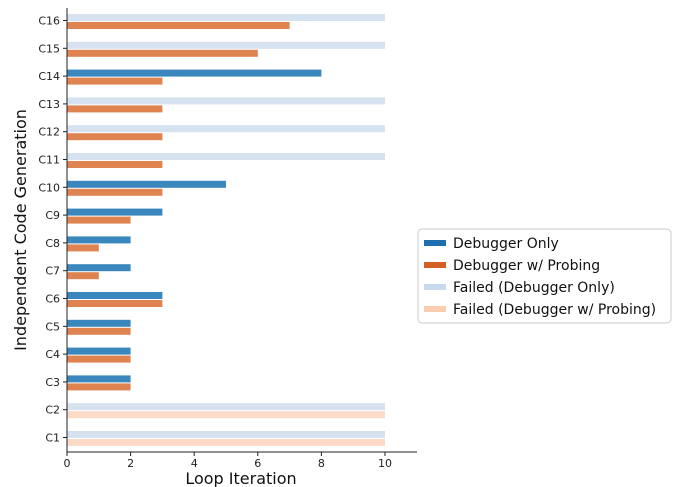 The height and width of the screenshot is (487, 681). I want to click on y-tick-label-c10: C10, so click(49, 187).